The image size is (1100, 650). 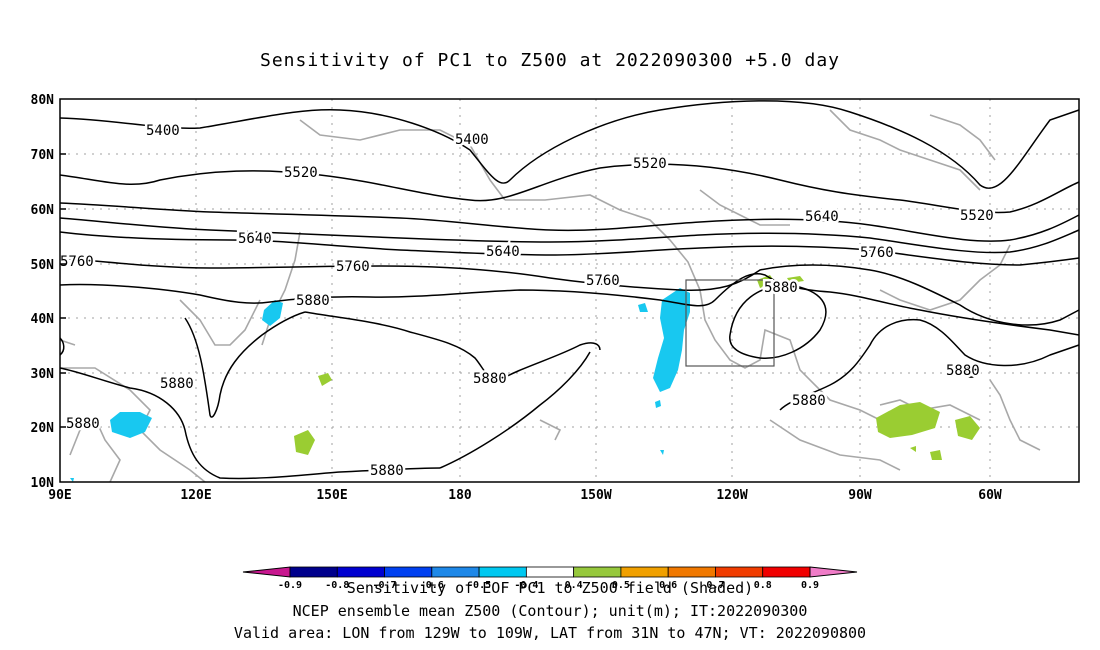 I want to click on valid-area-box, so click(x=730, y=323).